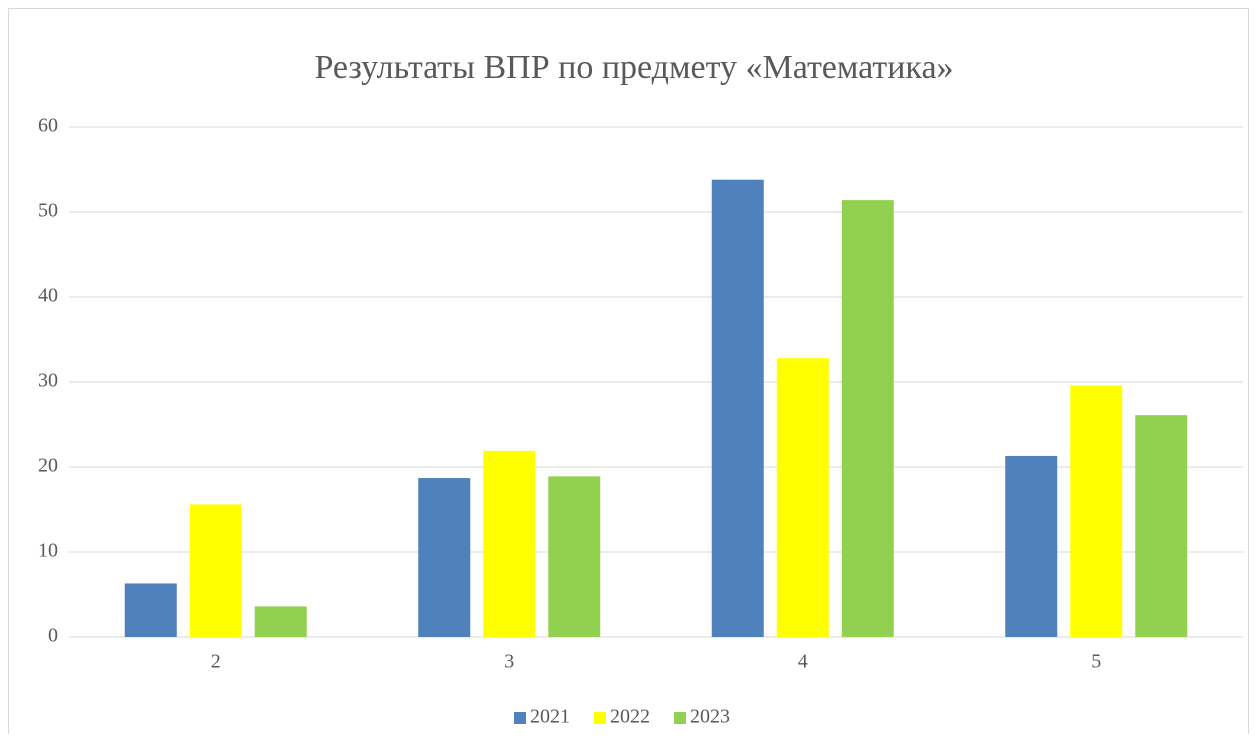 Image resolution: width=1257 pixels, height=739 pixels. I want to click on legend-label: 2022, so click(630, 717).